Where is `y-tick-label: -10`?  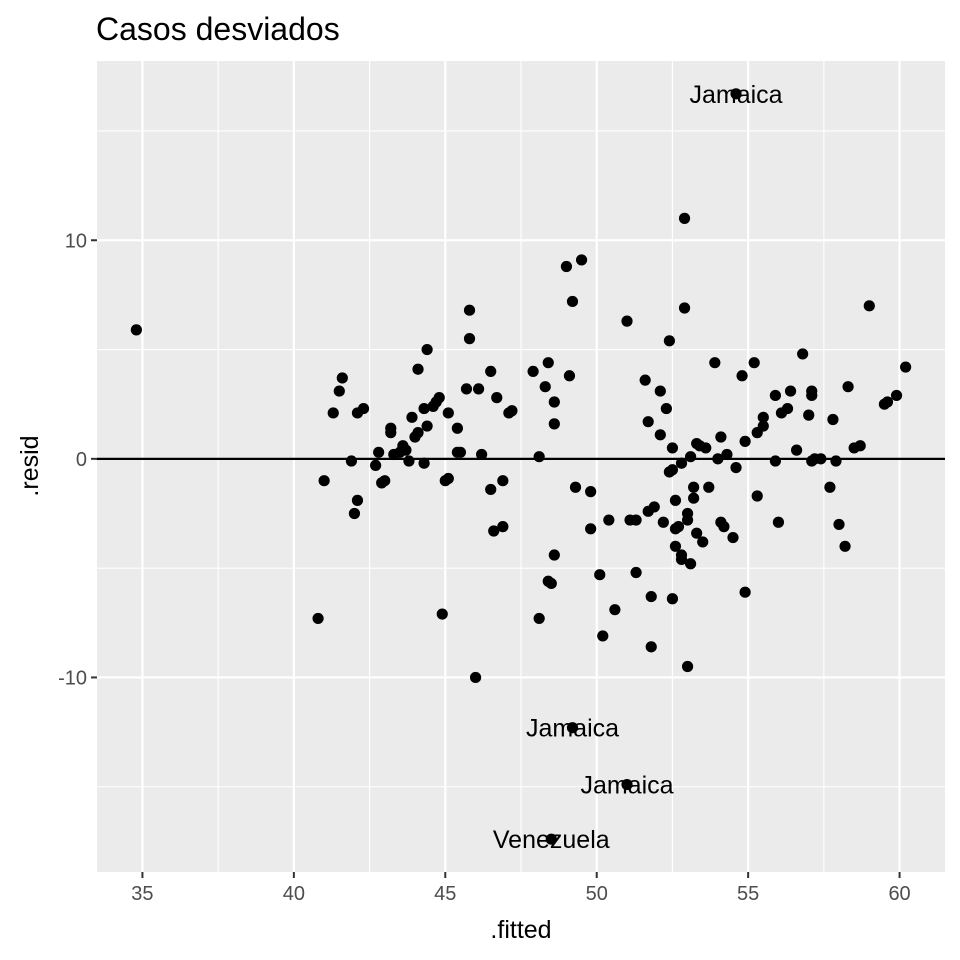 y-tick-label: -10 is located at coordinates (72, 678).